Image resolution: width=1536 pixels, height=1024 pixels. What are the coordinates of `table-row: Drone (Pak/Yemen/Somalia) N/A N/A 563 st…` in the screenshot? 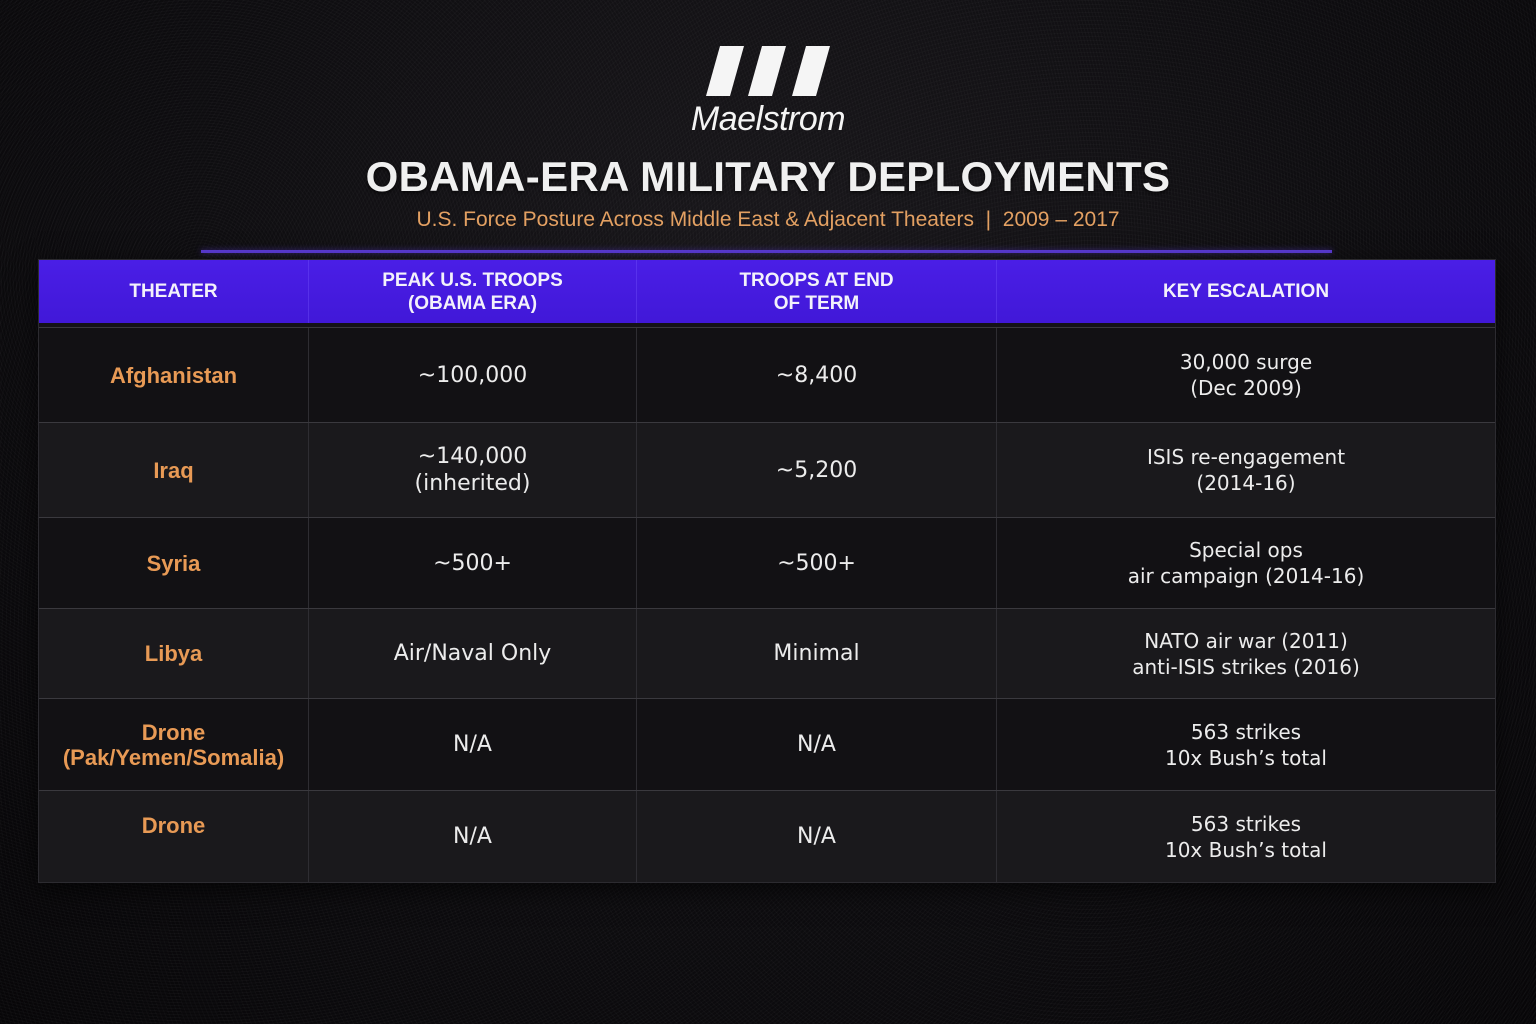 It's located at (767, 744).